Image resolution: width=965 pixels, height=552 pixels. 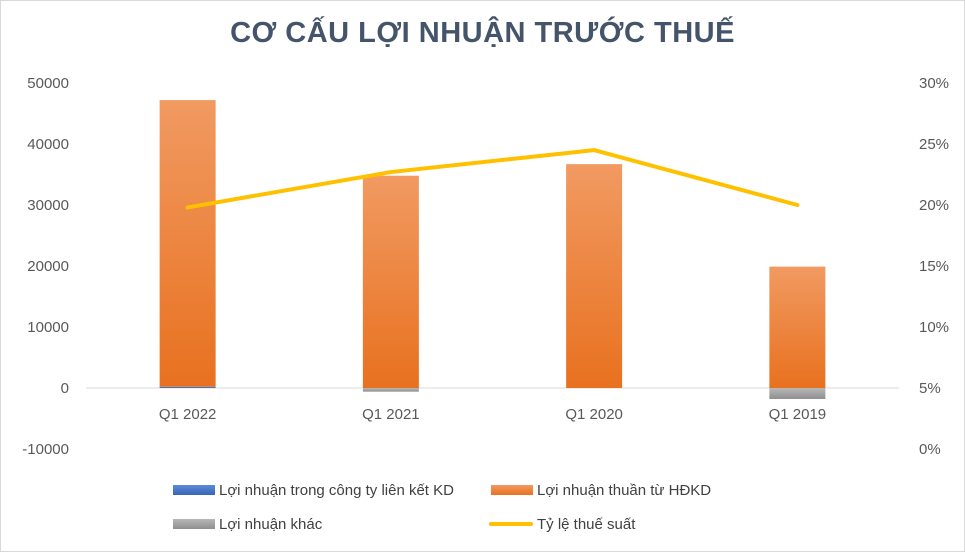 What do you see at coordinates (934, 83) in the screenshot?
I see `y-right-tick-label: 30%` at bounding box center [934, 83].